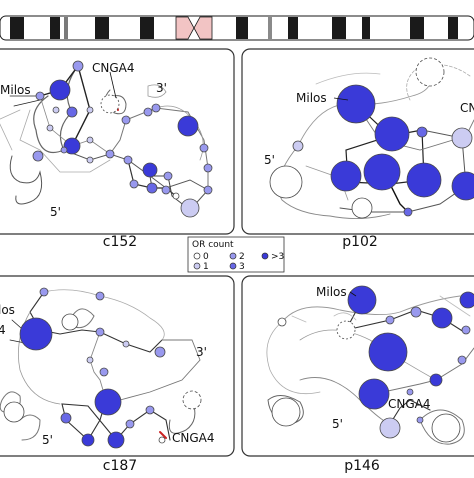 The image size is (474, 478). I want to click on p102-milos-pointer, so click(341, 99).